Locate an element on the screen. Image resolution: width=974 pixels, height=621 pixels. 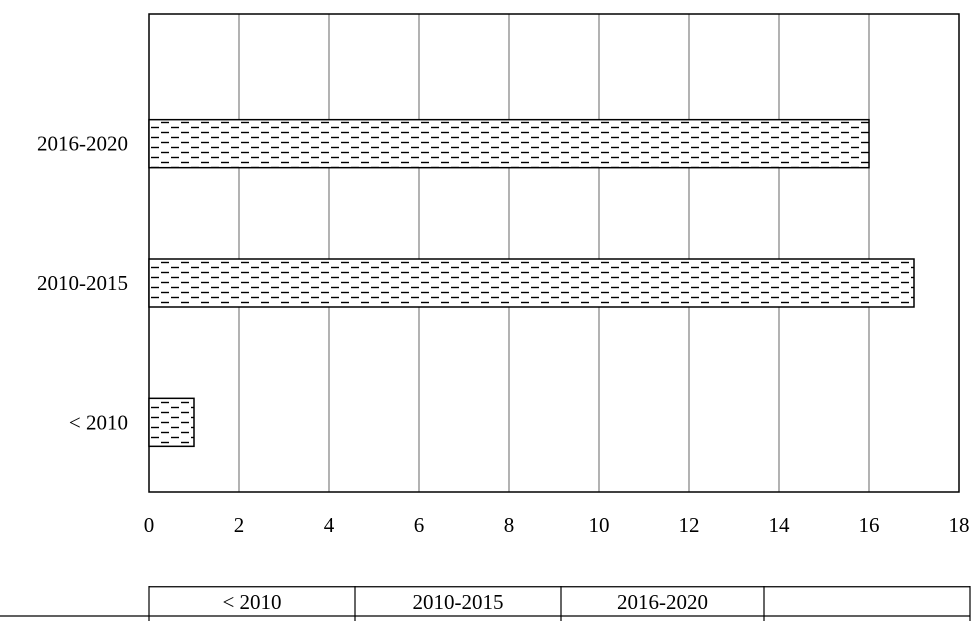
x-tick-labels: 0 2 4 6 8 10 12 14 16 18 is located at coordinates (557, 525).